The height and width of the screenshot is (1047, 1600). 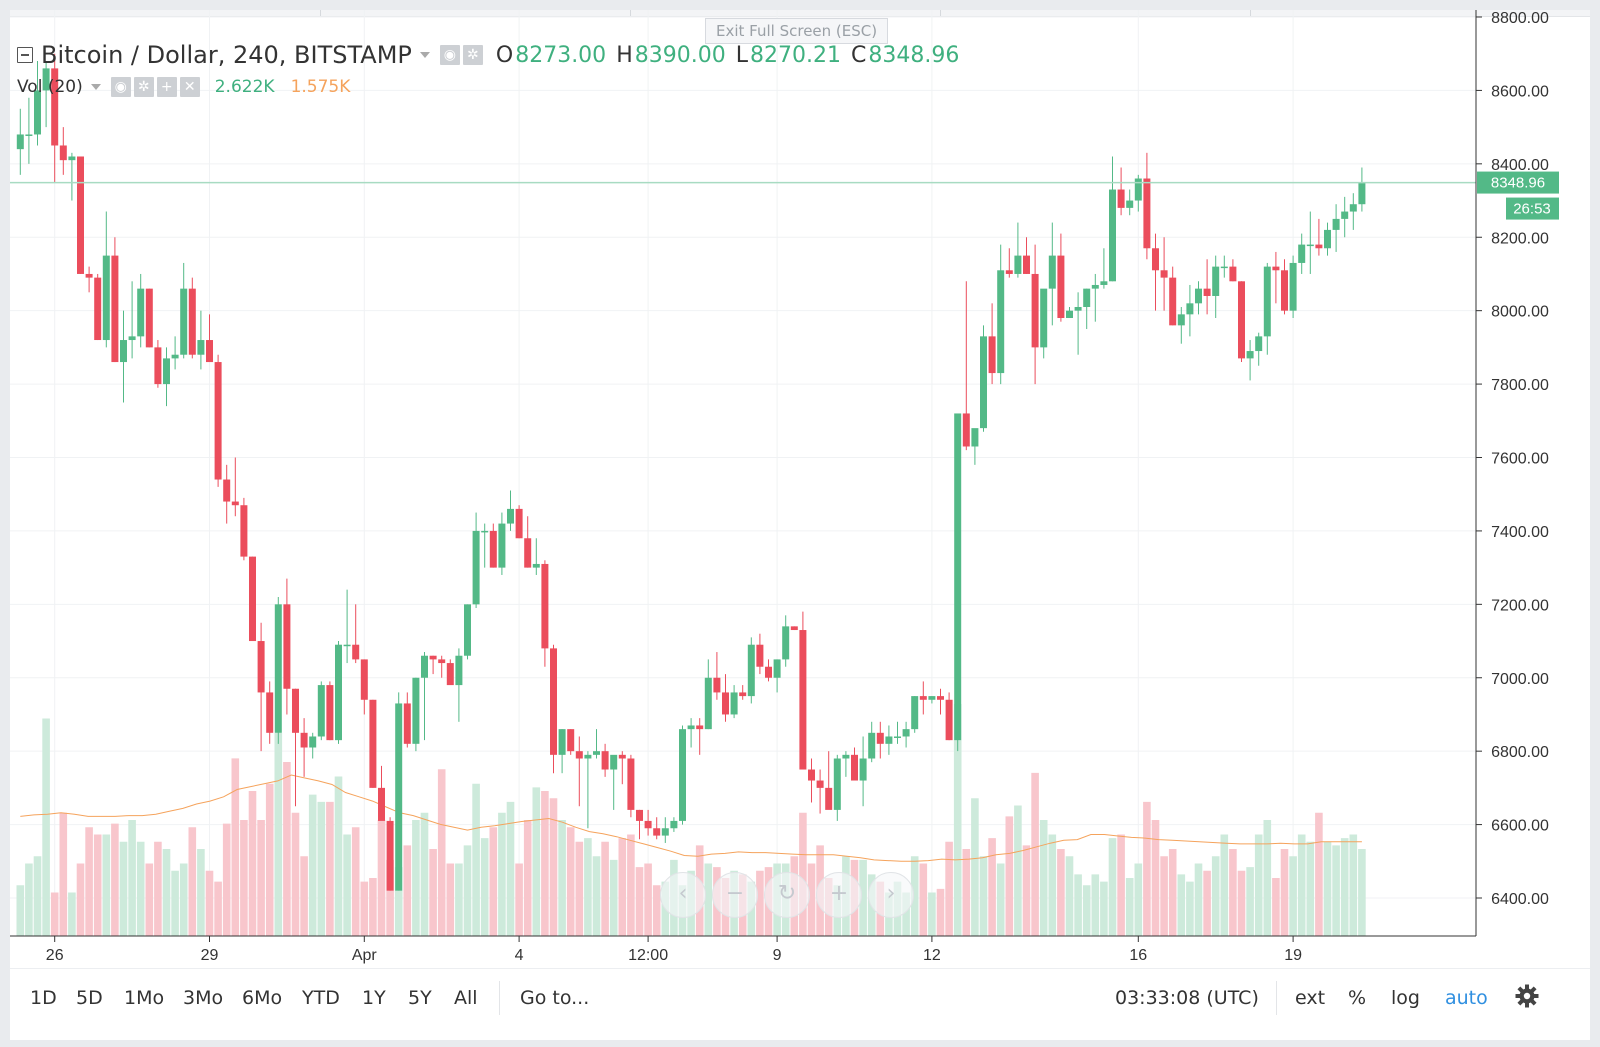 What do you see at coordinates (1527, 996) in the screenshot?
I see `gear-icon` at bounding box center [1527, 996].